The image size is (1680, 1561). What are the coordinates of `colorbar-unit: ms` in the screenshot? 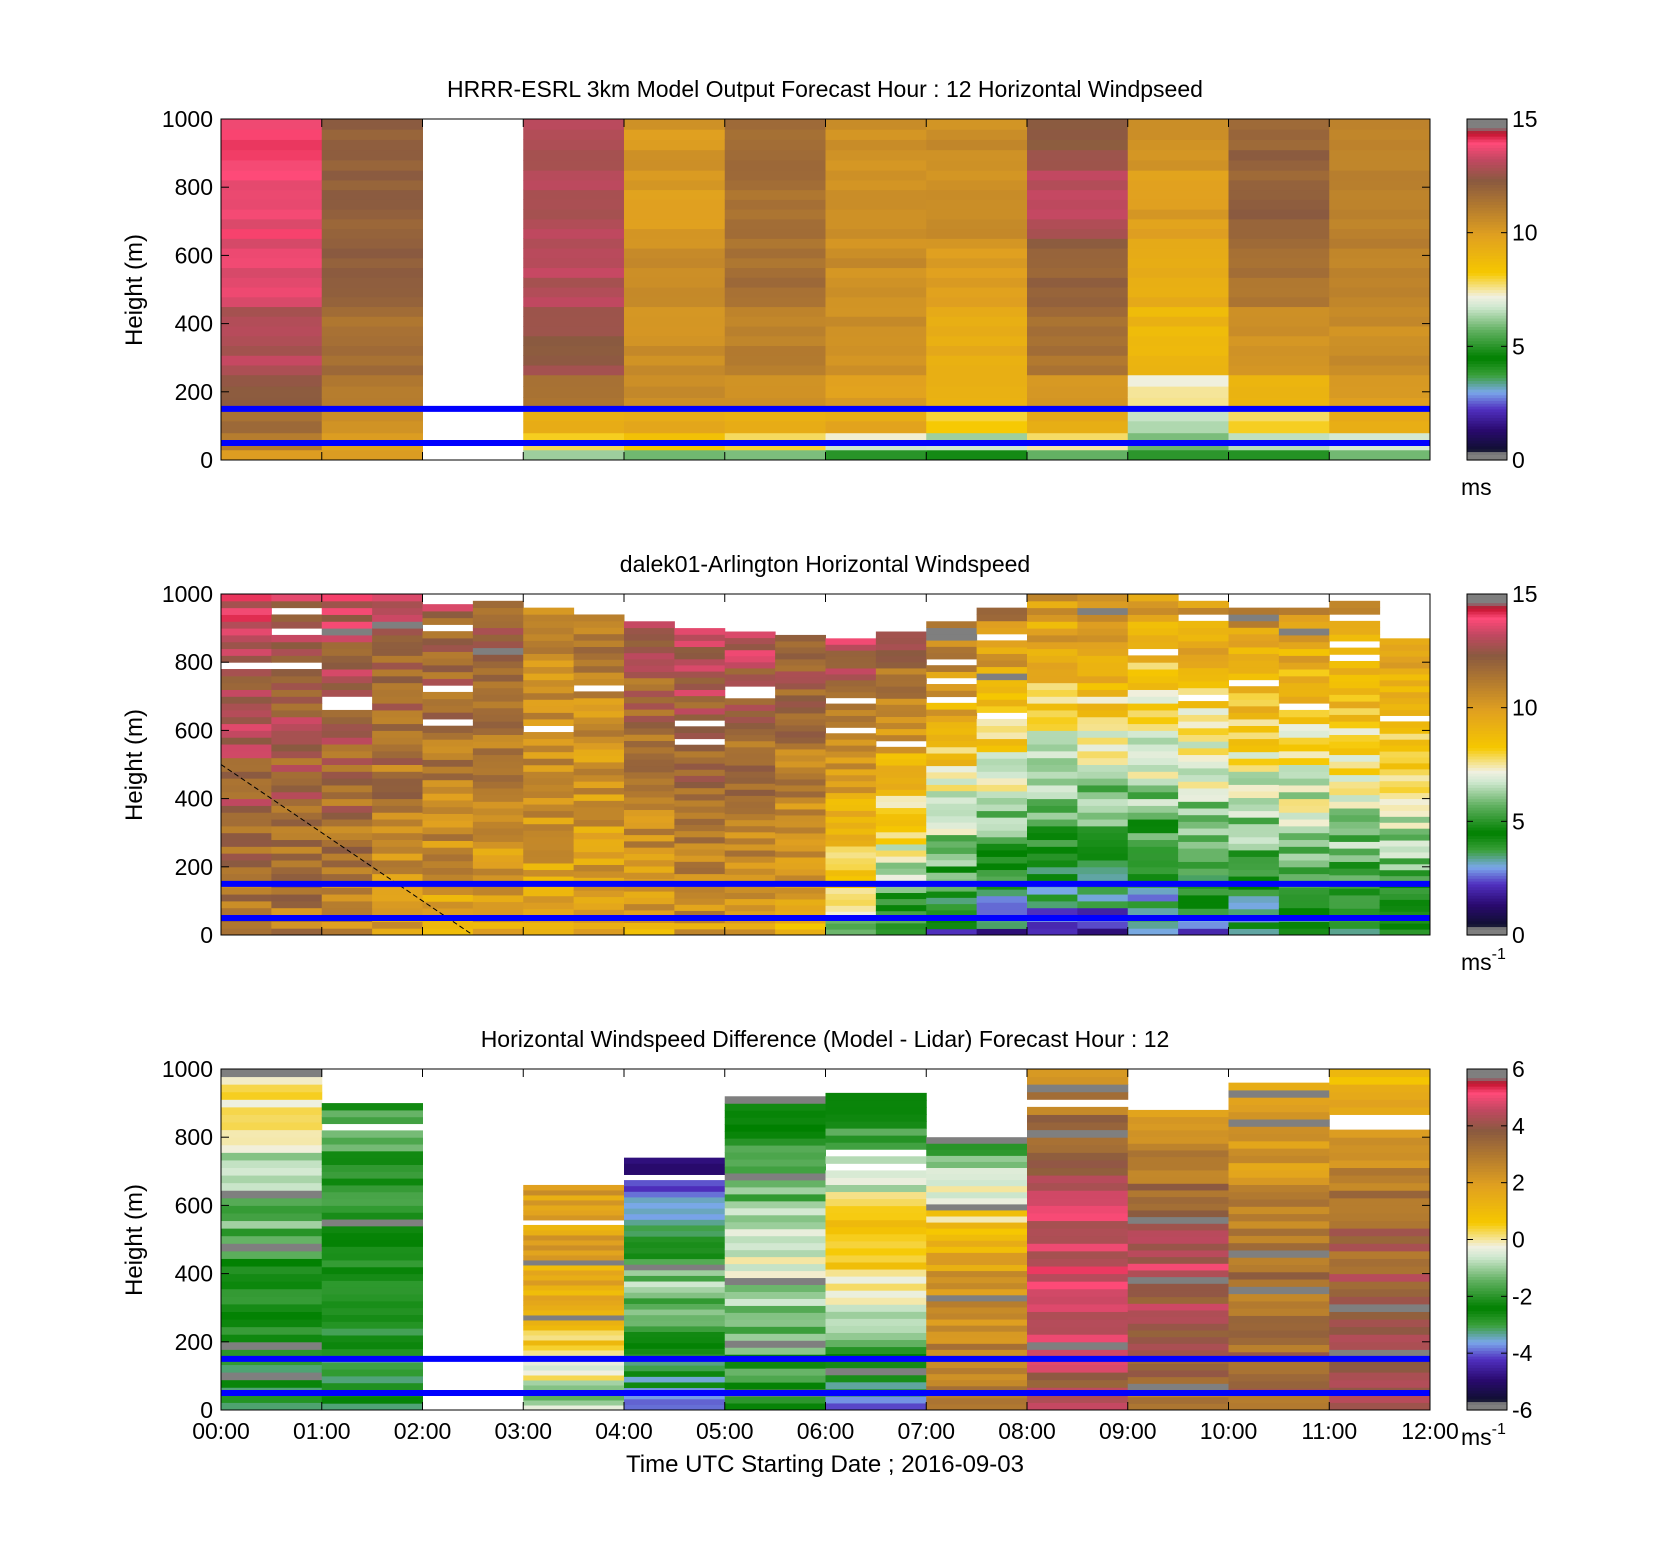 It's located at (1476, 487).